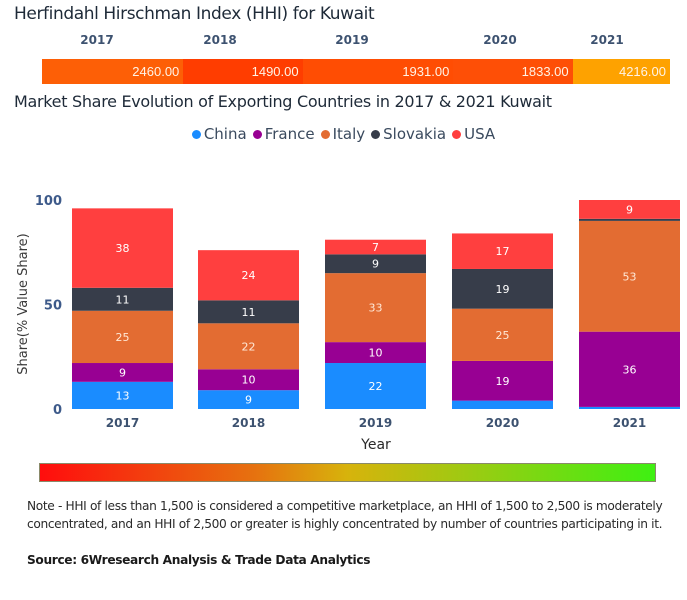  I want to click on bar-segment-china-2020, so click(502, 404).